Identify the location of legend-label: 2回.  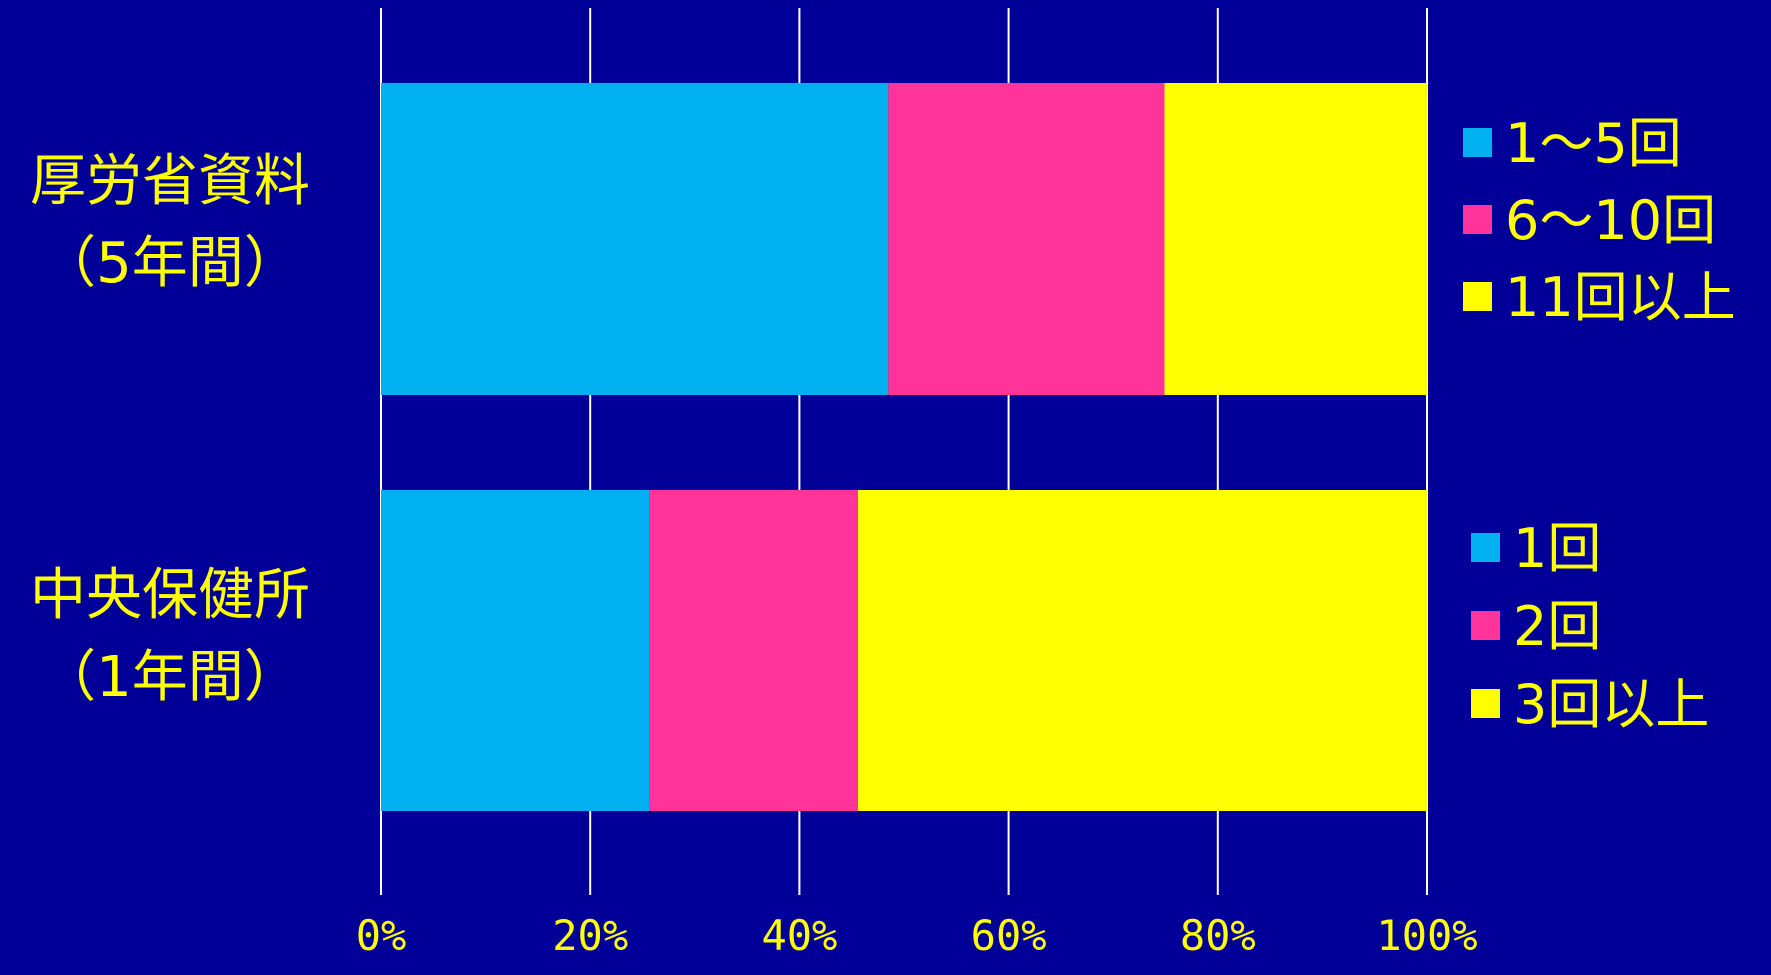
(1557, 626).